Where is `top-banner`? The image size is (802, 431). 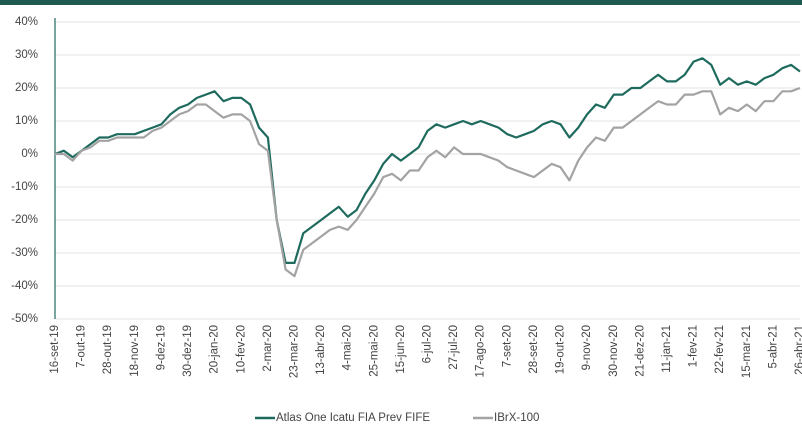
top-banner is located at coordinates (401, 2).